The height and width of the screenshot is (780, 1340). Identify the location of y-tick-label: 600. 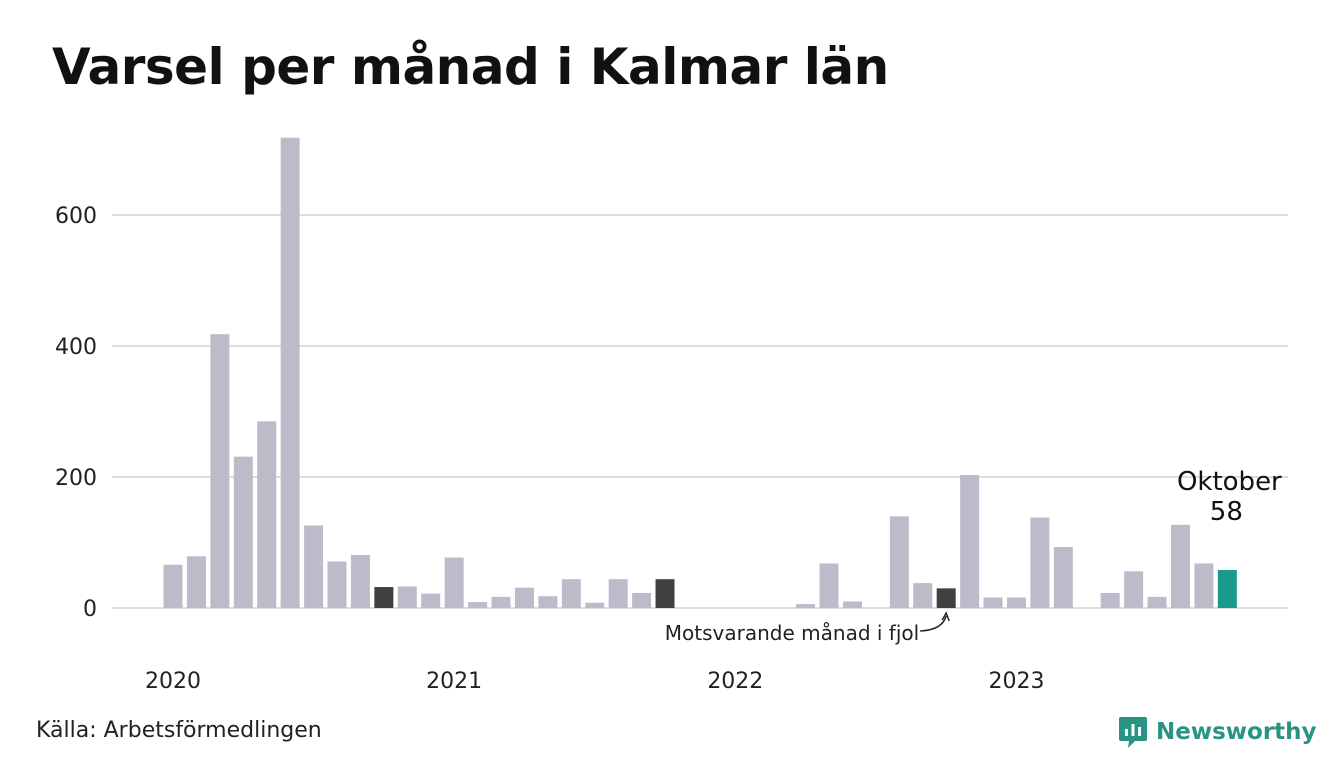
(76, 216).